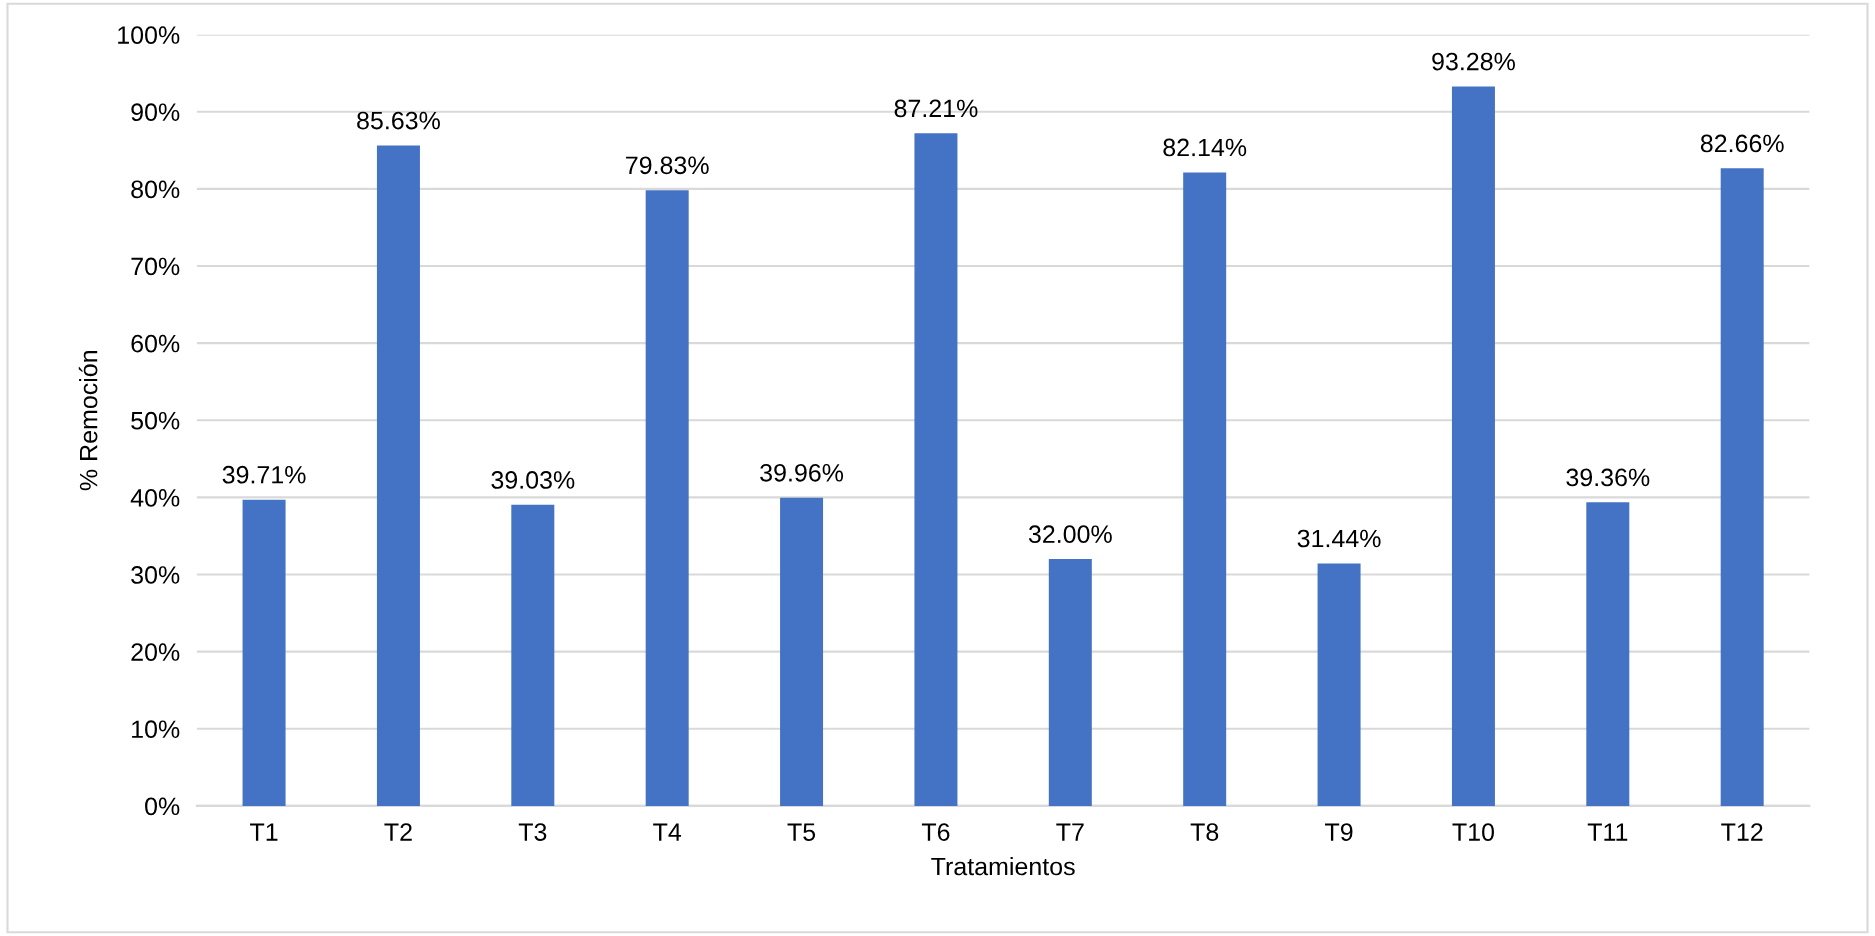  I want to click on data-label: 39.36%, so click(1608, 477).